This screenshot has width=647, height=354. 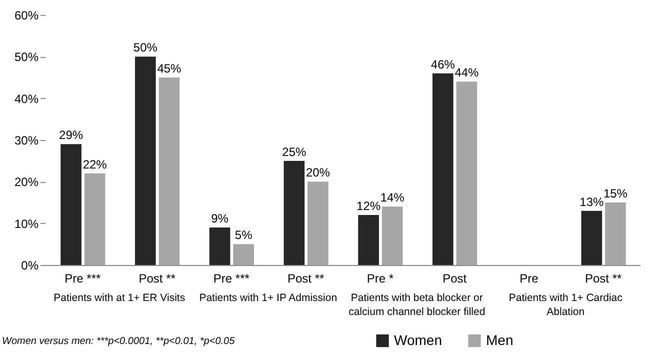 I want to click on y-tick-label: 40%, so click(x=26, y=99).